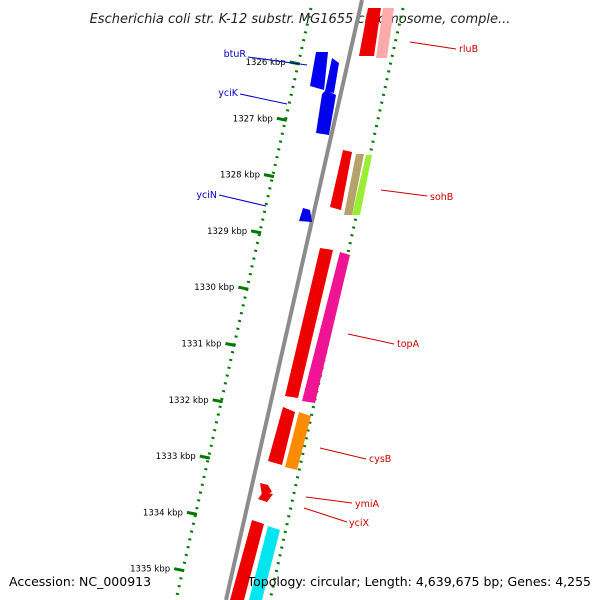  What do you see at coordinates (252, 128) in the screenshot?
I see `left-gene-labels: btuR yciK yciN` at bounding box center [252, 128].